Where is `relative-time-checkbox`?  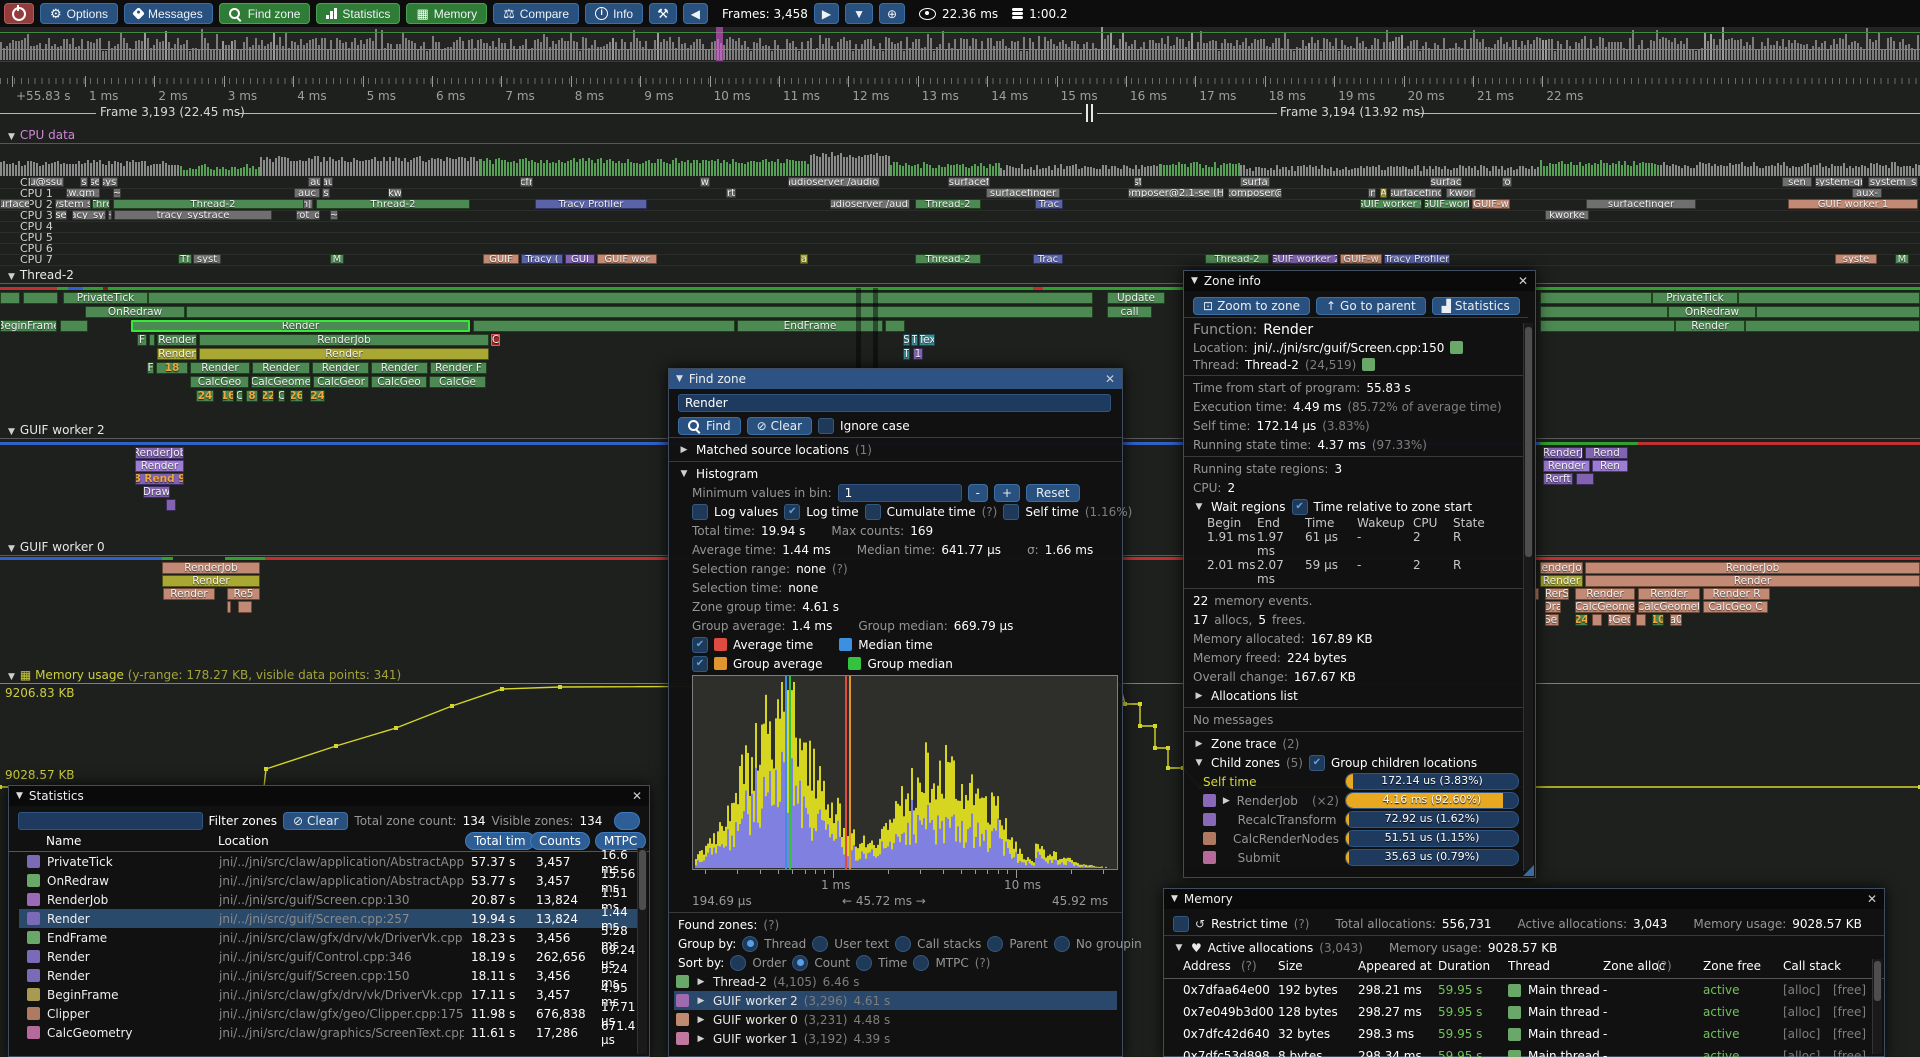 relative-time-checkbox is located at coordinates (1299, 506).